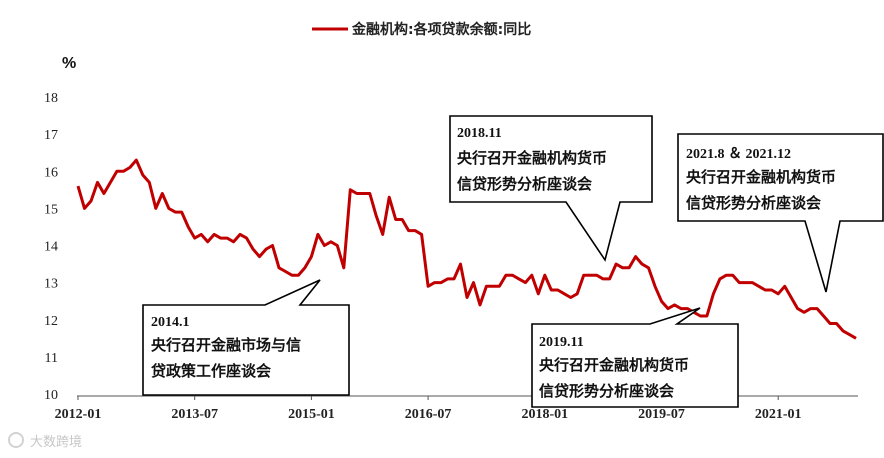  I want to click on watermark-logo-icon, so click(16, 440).